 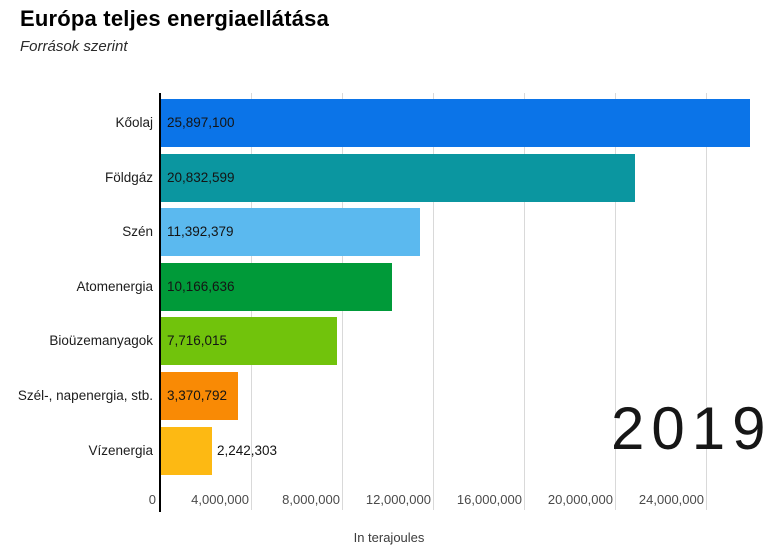 What do you see at coordinates (389, 396) in the screenshot?
I see `bar-row: Szél-, napenergia, stb. 3,370,792` at bounding box center [389, 396].